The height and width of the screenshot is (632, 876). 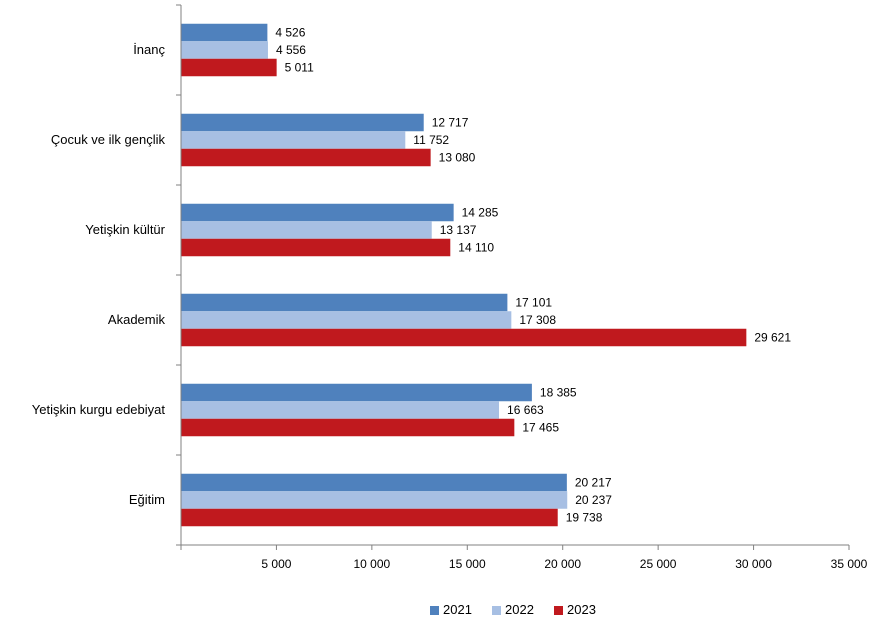 I want to click on data-label: 4 526, so click(x=290, y=33).